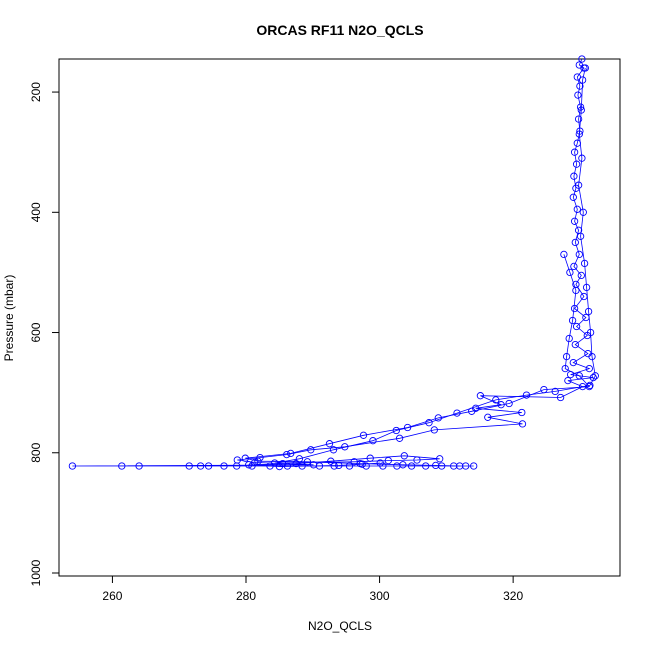 This screenshot has height=650, width=650. What do you see at coordinates (112, 596) in the screenshot?
I see `x-tick-label: 260` at bounding box center [112, 596].